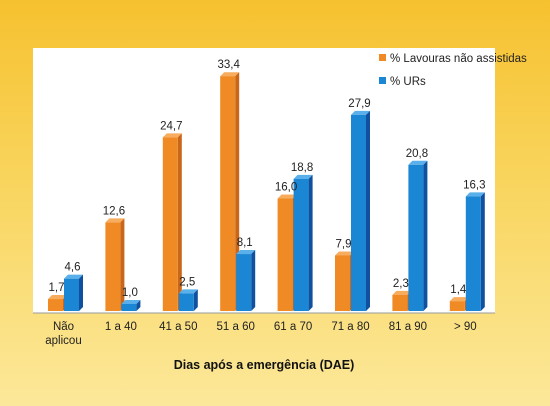  I want to click on bar-lavouras-8-top, so click(459, 299).